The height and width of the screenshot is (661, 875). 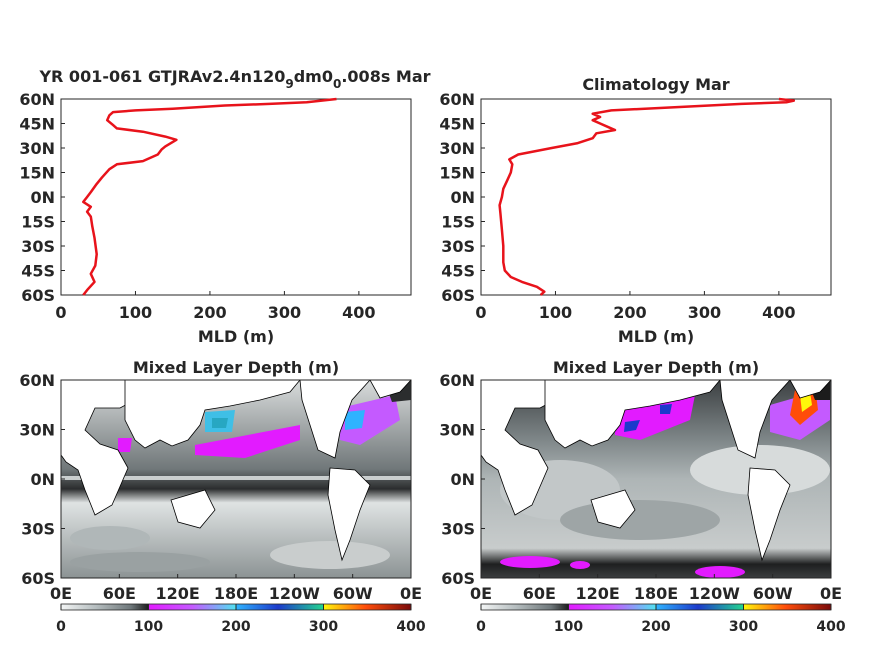 I want to click on series-line-model, so click(x=209, y=196).